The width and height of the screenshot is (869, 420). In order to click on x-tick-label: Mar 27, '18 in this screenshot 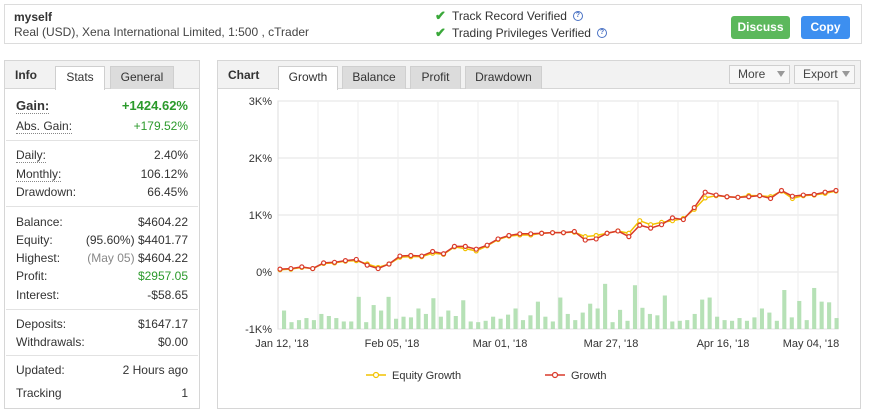, I will do `click(611, 344)`.